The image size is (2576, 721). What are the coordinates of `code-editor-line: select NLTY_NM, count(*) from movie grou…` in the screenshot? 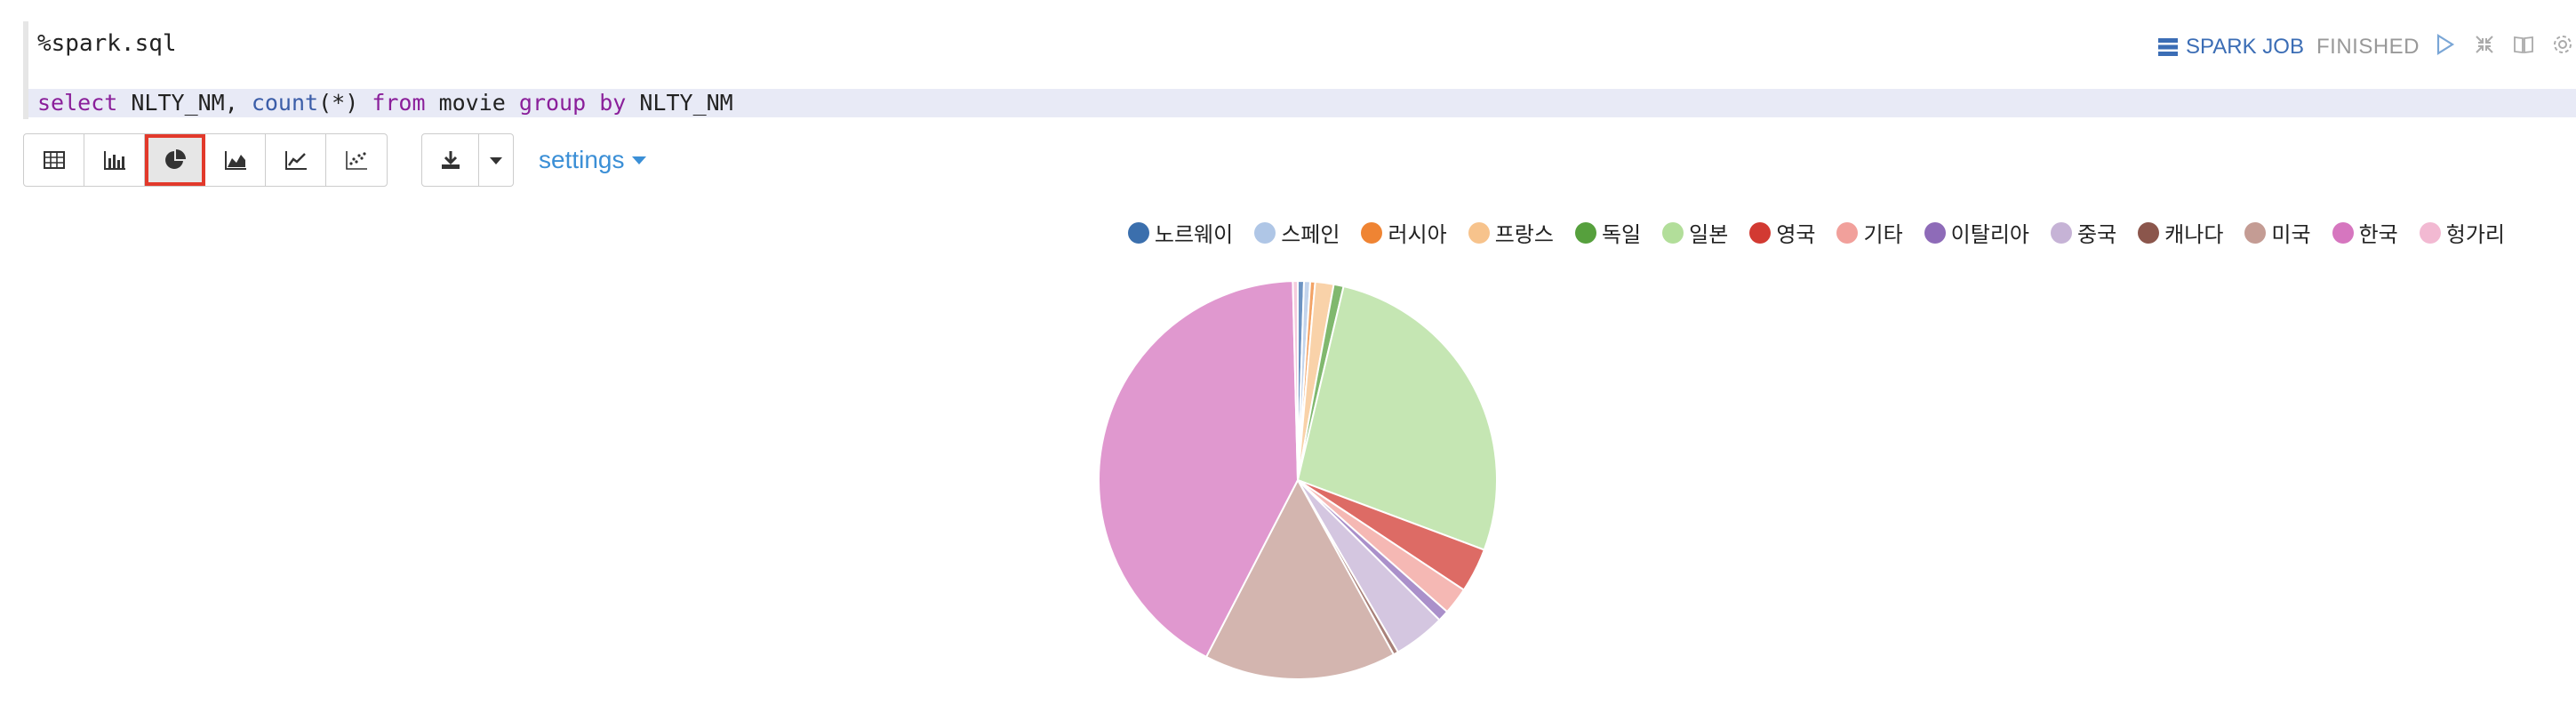 It's located at (1302, 103).